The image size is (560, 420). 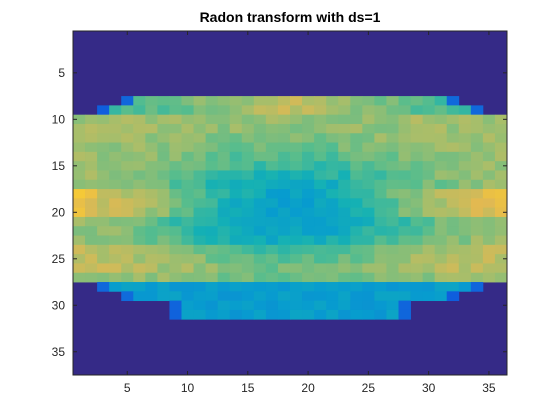 I want to click on y-tick-label: 20, so click(x=59, y=212).